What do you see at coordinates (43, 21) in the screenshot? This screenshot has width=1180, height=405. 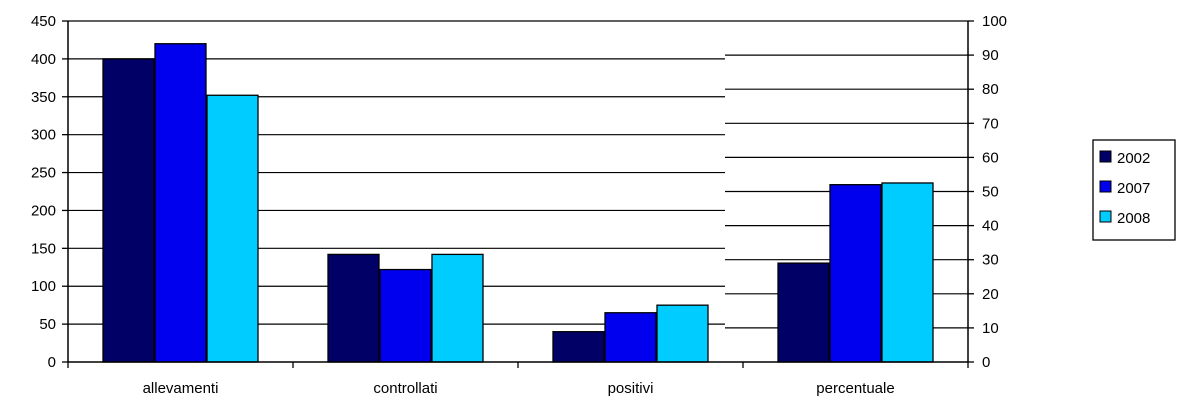 I see `left-tick-label: 450` at bounding box center [43, 21].